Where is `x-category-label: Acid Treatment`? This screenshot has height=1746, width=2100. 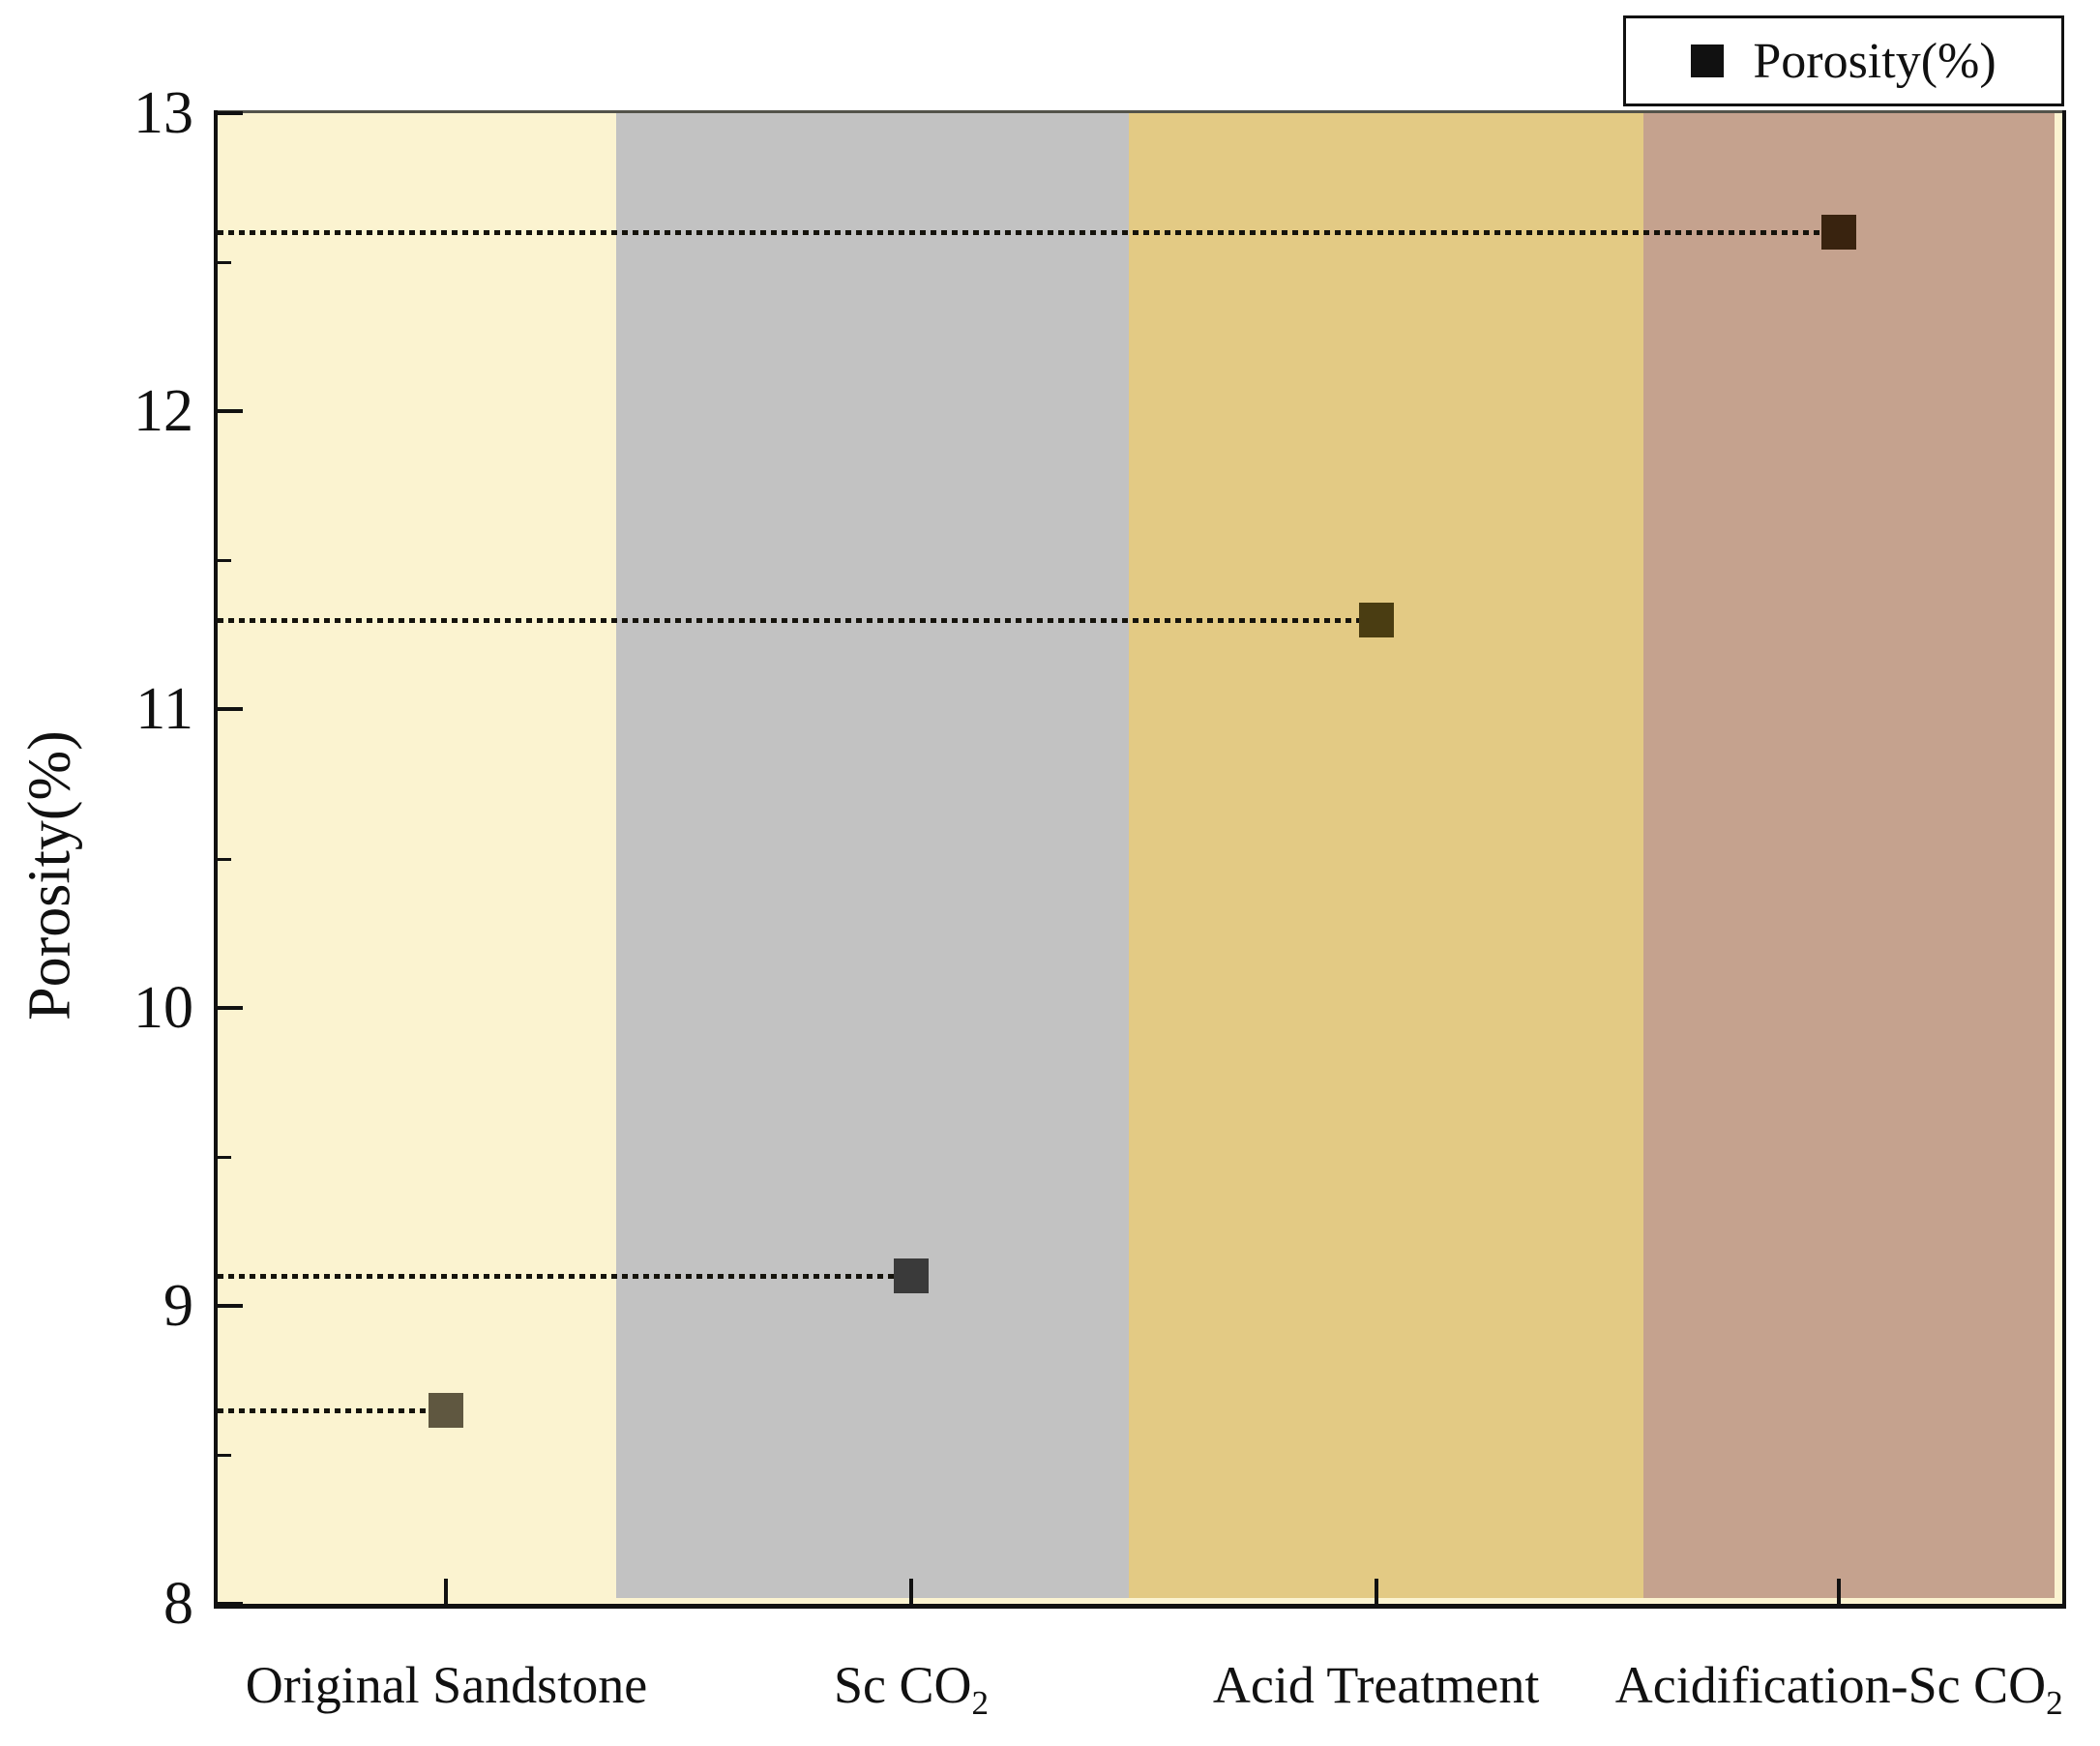 x-category-label: Acid Treatment is located at coordinates (1376, 1685).